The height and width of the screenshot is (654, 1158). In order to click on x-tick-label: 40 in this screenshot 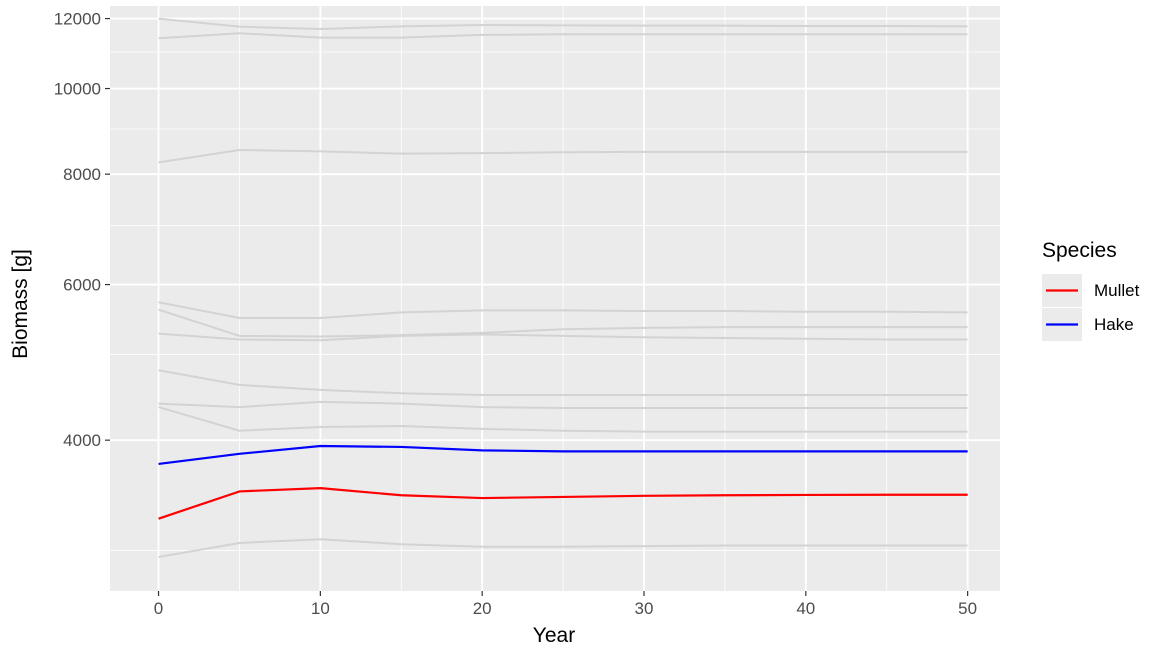, I will do `click(805, 608)`.